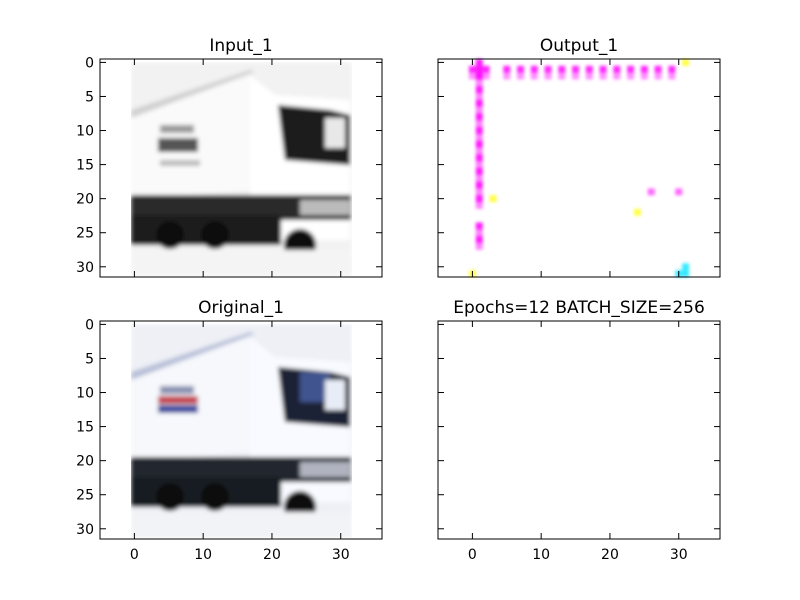 The image size is (800, 600). I want to click on plot-area-info, so click(579, 430).